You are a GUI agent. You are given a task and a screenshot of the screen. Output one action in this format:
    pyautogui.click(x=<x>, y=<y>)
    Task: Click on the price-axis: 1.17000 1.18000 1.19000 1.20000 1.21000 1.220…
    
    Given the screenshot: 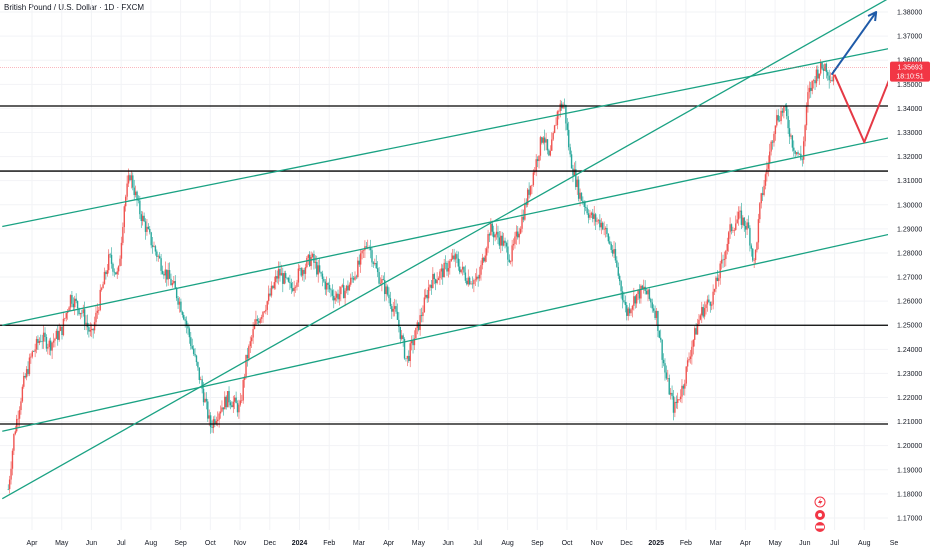 What is the action you would take?
    pyautogui.click(x=909, y=266)
    